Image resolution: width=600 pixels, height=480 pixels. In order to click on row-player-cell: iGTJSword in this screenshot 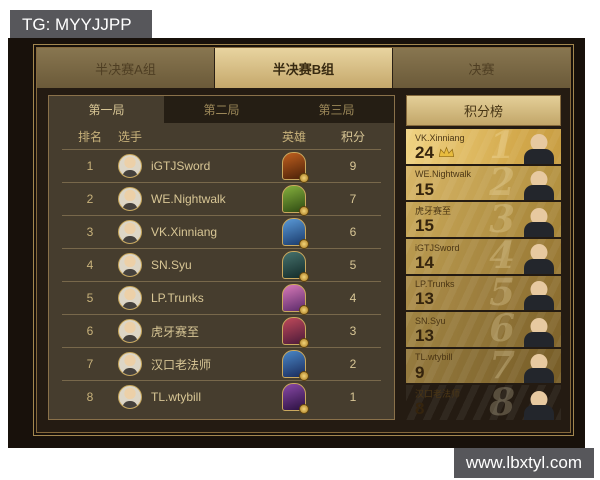, I will do `click(190, 166)`.